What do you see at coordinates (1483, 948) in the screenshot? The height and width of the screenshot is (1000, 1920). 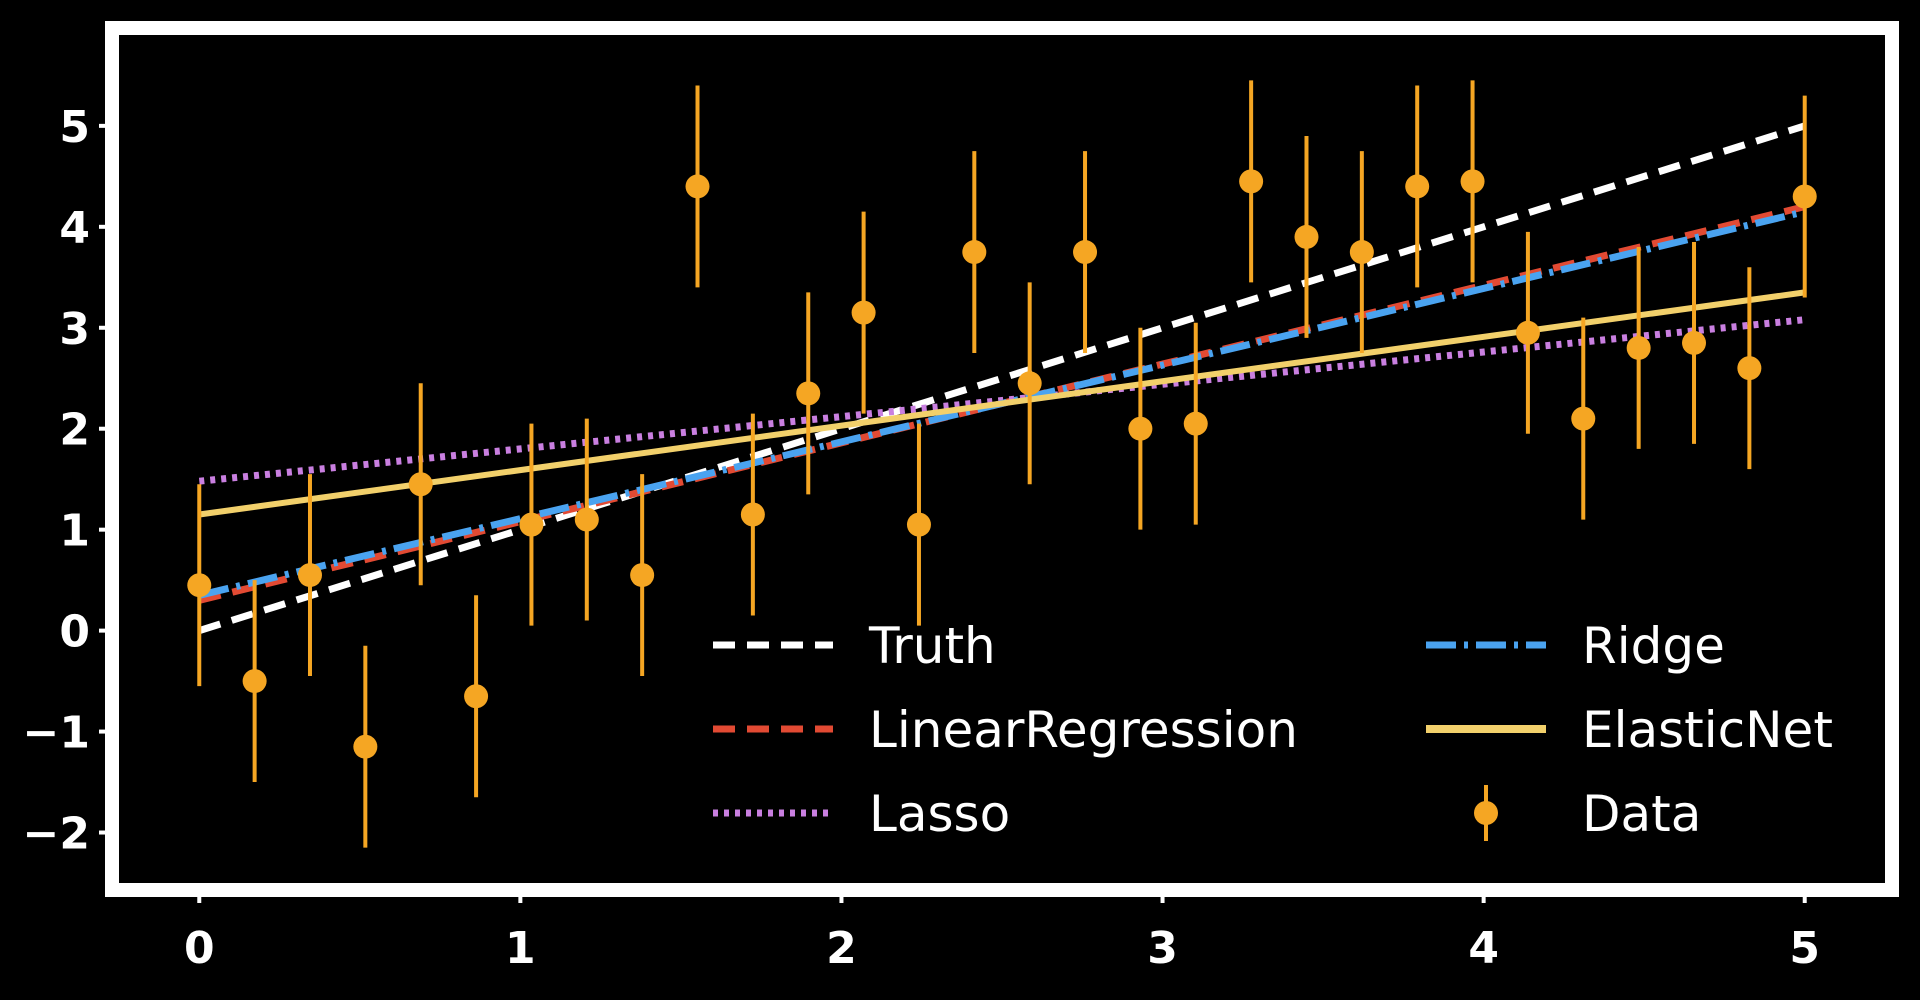 I see `x-tick-label-4: 4` at bounding box center [1483, 948].